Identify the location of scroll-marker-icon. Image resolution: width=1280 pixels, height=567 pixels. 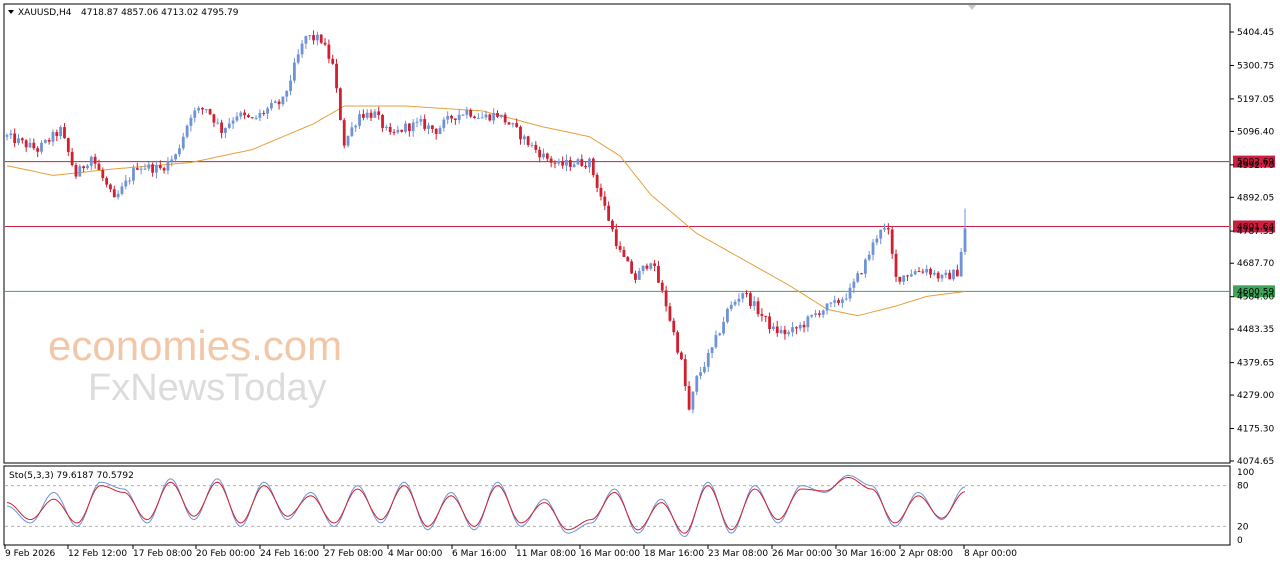
(972, 7).